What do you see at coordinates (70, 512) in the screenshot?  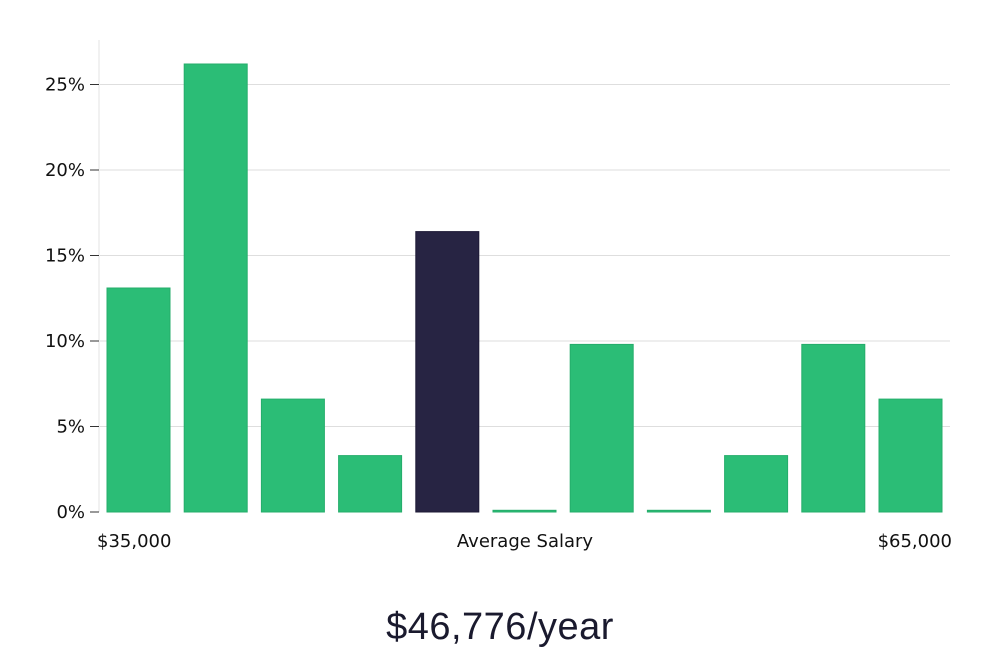 I see `y-tick-label: 0%` at bounding box center [70, 512].